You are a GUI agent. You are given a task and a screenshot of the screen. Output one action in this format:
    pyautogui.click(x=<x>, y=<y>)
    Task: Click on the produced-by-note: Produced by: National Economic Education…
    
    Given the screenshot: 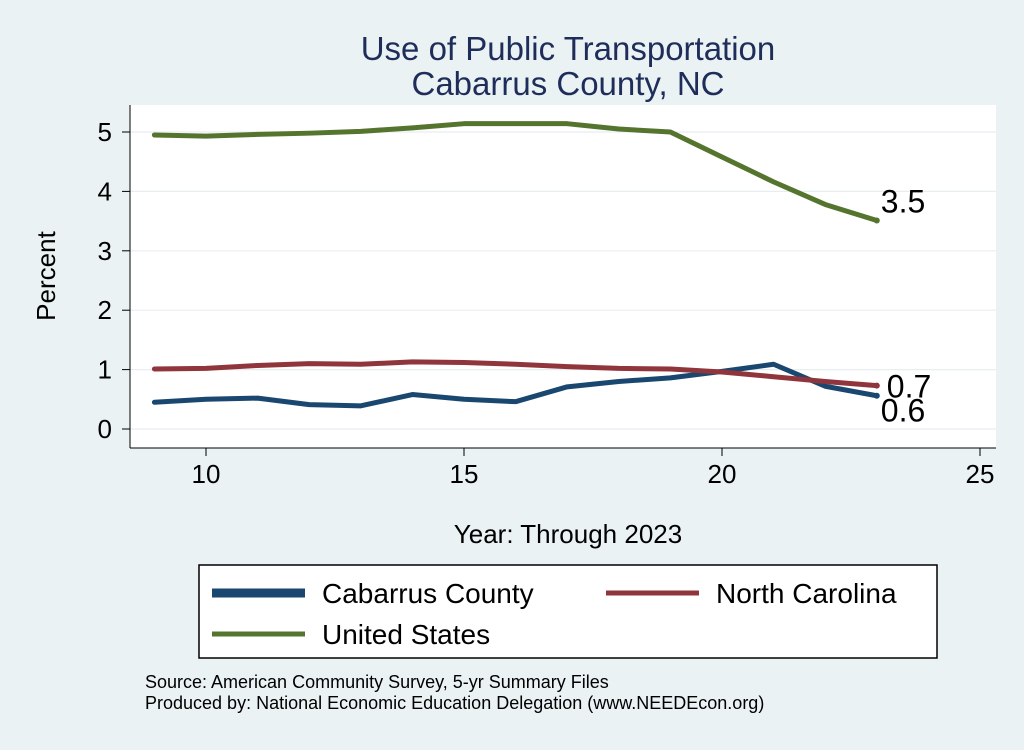 What is the action you would take?
    pyautogui.click(x=455, y=703)
    